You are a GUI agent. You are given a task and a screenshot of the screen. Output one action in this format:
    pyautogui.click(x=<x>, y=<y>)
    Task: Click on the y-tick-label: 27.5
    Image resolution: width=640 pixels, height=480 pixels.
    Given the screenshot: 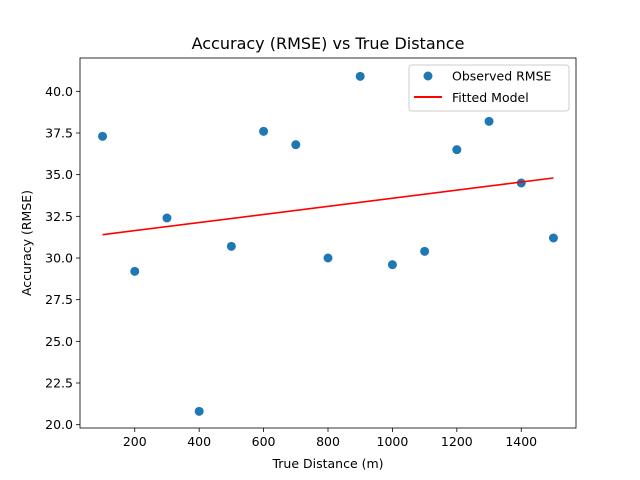 What is the action you would take?
    pyautogui.click(x=59, y=299)
    